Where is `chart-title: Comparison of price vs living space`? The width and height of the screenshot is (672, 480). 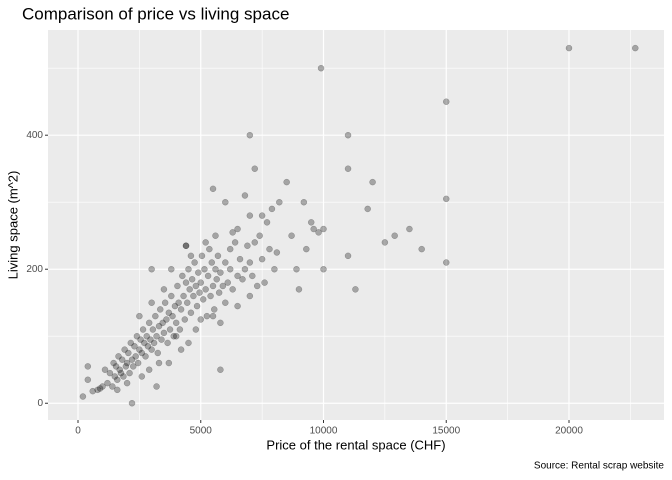 chart-title: Comparison of price vs living space is located at coordinates (155, 13).